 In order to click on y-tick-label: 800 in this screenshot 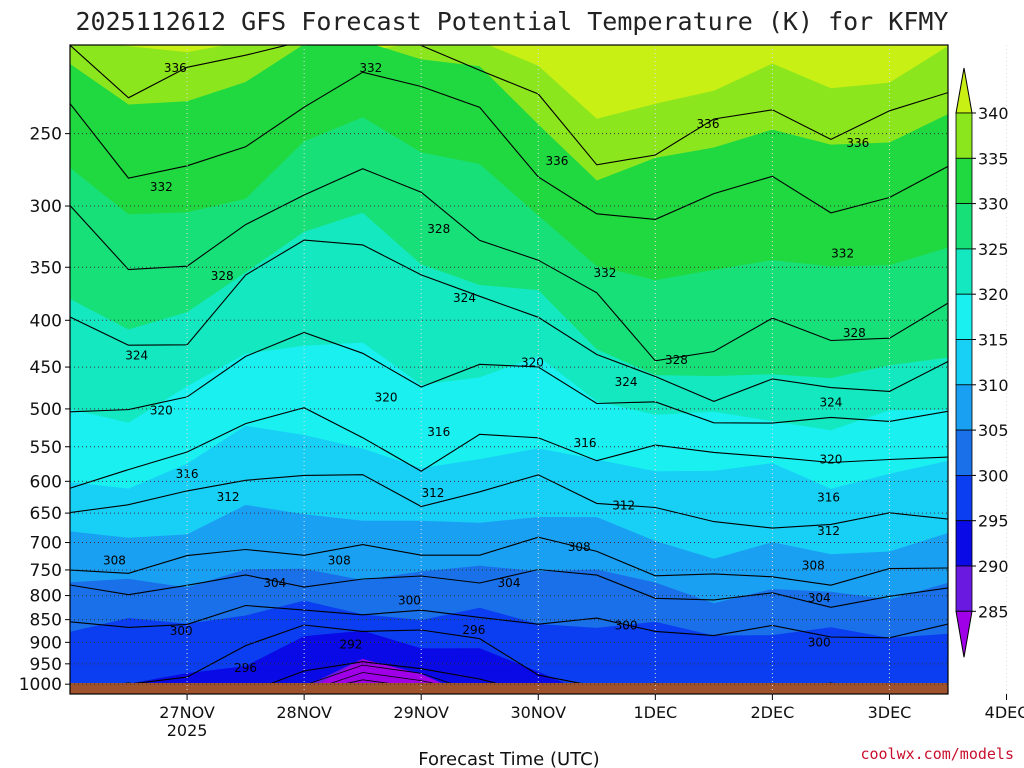, I will do `click(46, 597)`.